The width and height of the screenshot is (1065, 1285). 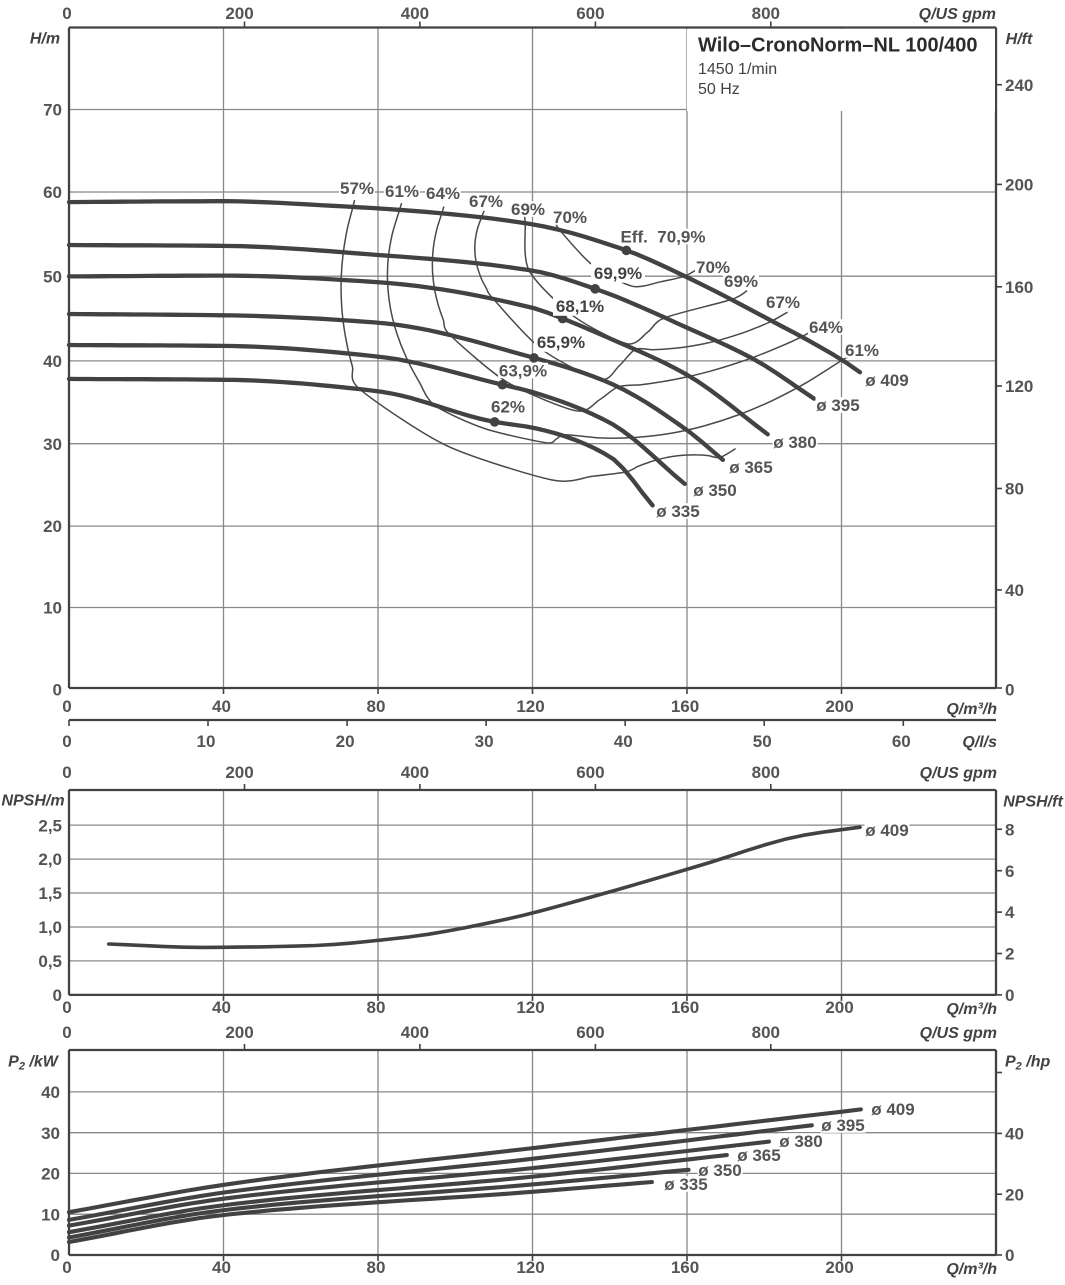 What do you see at coordinates (1033, 801) in the screenshot?
I see `svg-text: NPSH/ft` at bounding box center [1033, 801].